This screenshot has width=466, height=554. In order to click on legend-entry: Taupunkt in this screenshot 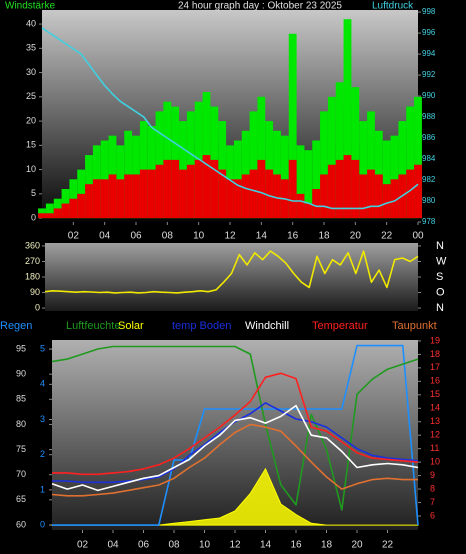, I will do `click(414, 326)`.